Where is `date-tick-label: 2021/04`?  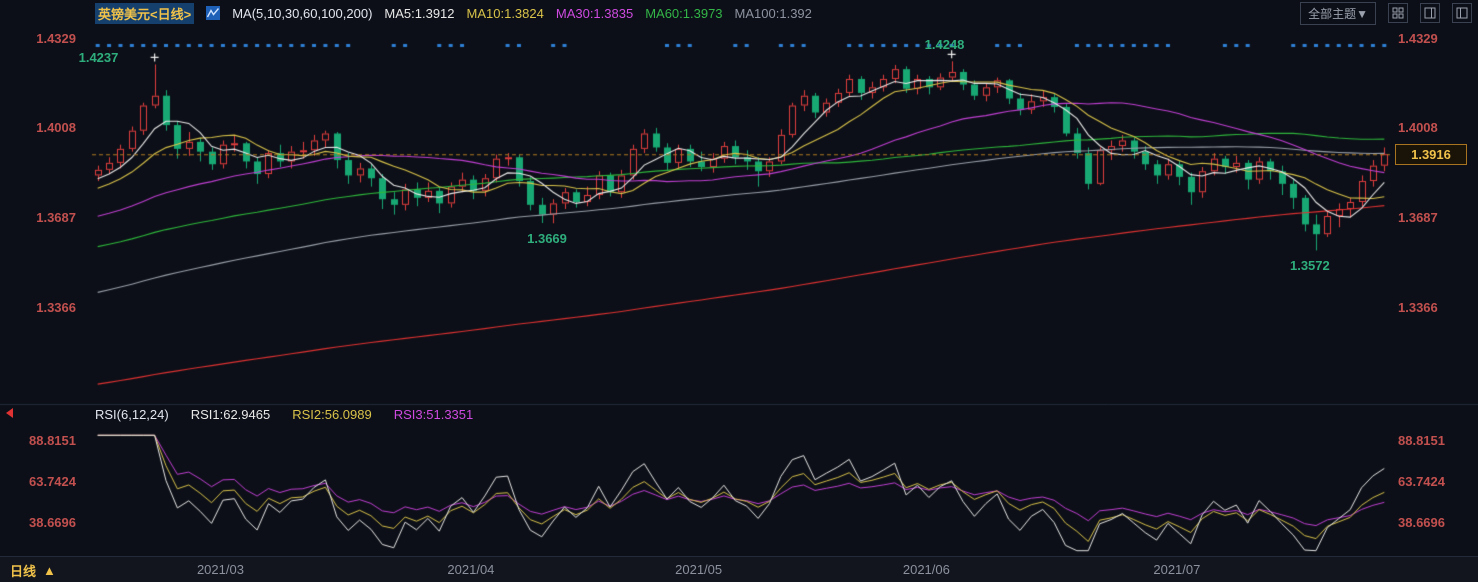
date-tick-label: 2021/04 is located at coordinates (471, 569).